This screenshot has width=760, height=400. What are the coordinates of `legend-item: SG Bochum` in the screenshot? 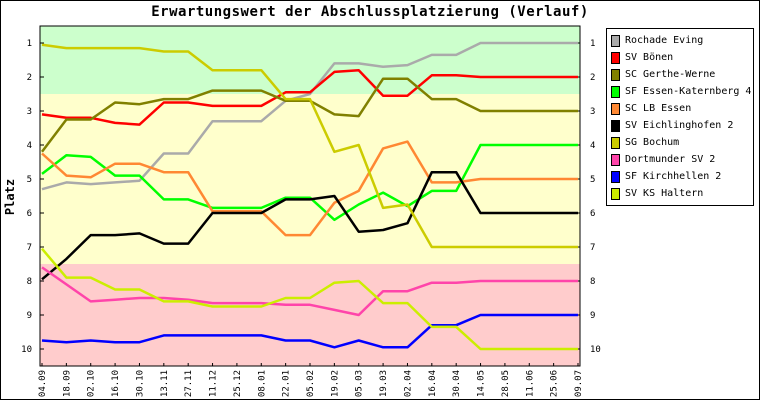 It's located at (645, 142).